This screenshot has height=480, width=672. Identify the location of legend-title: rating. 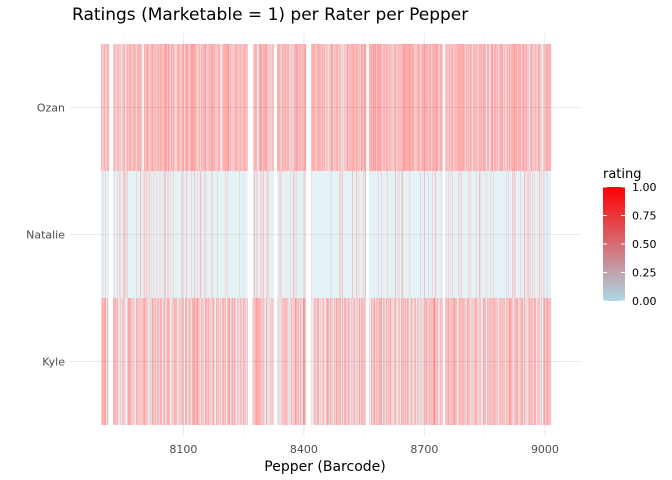
(622, 174).